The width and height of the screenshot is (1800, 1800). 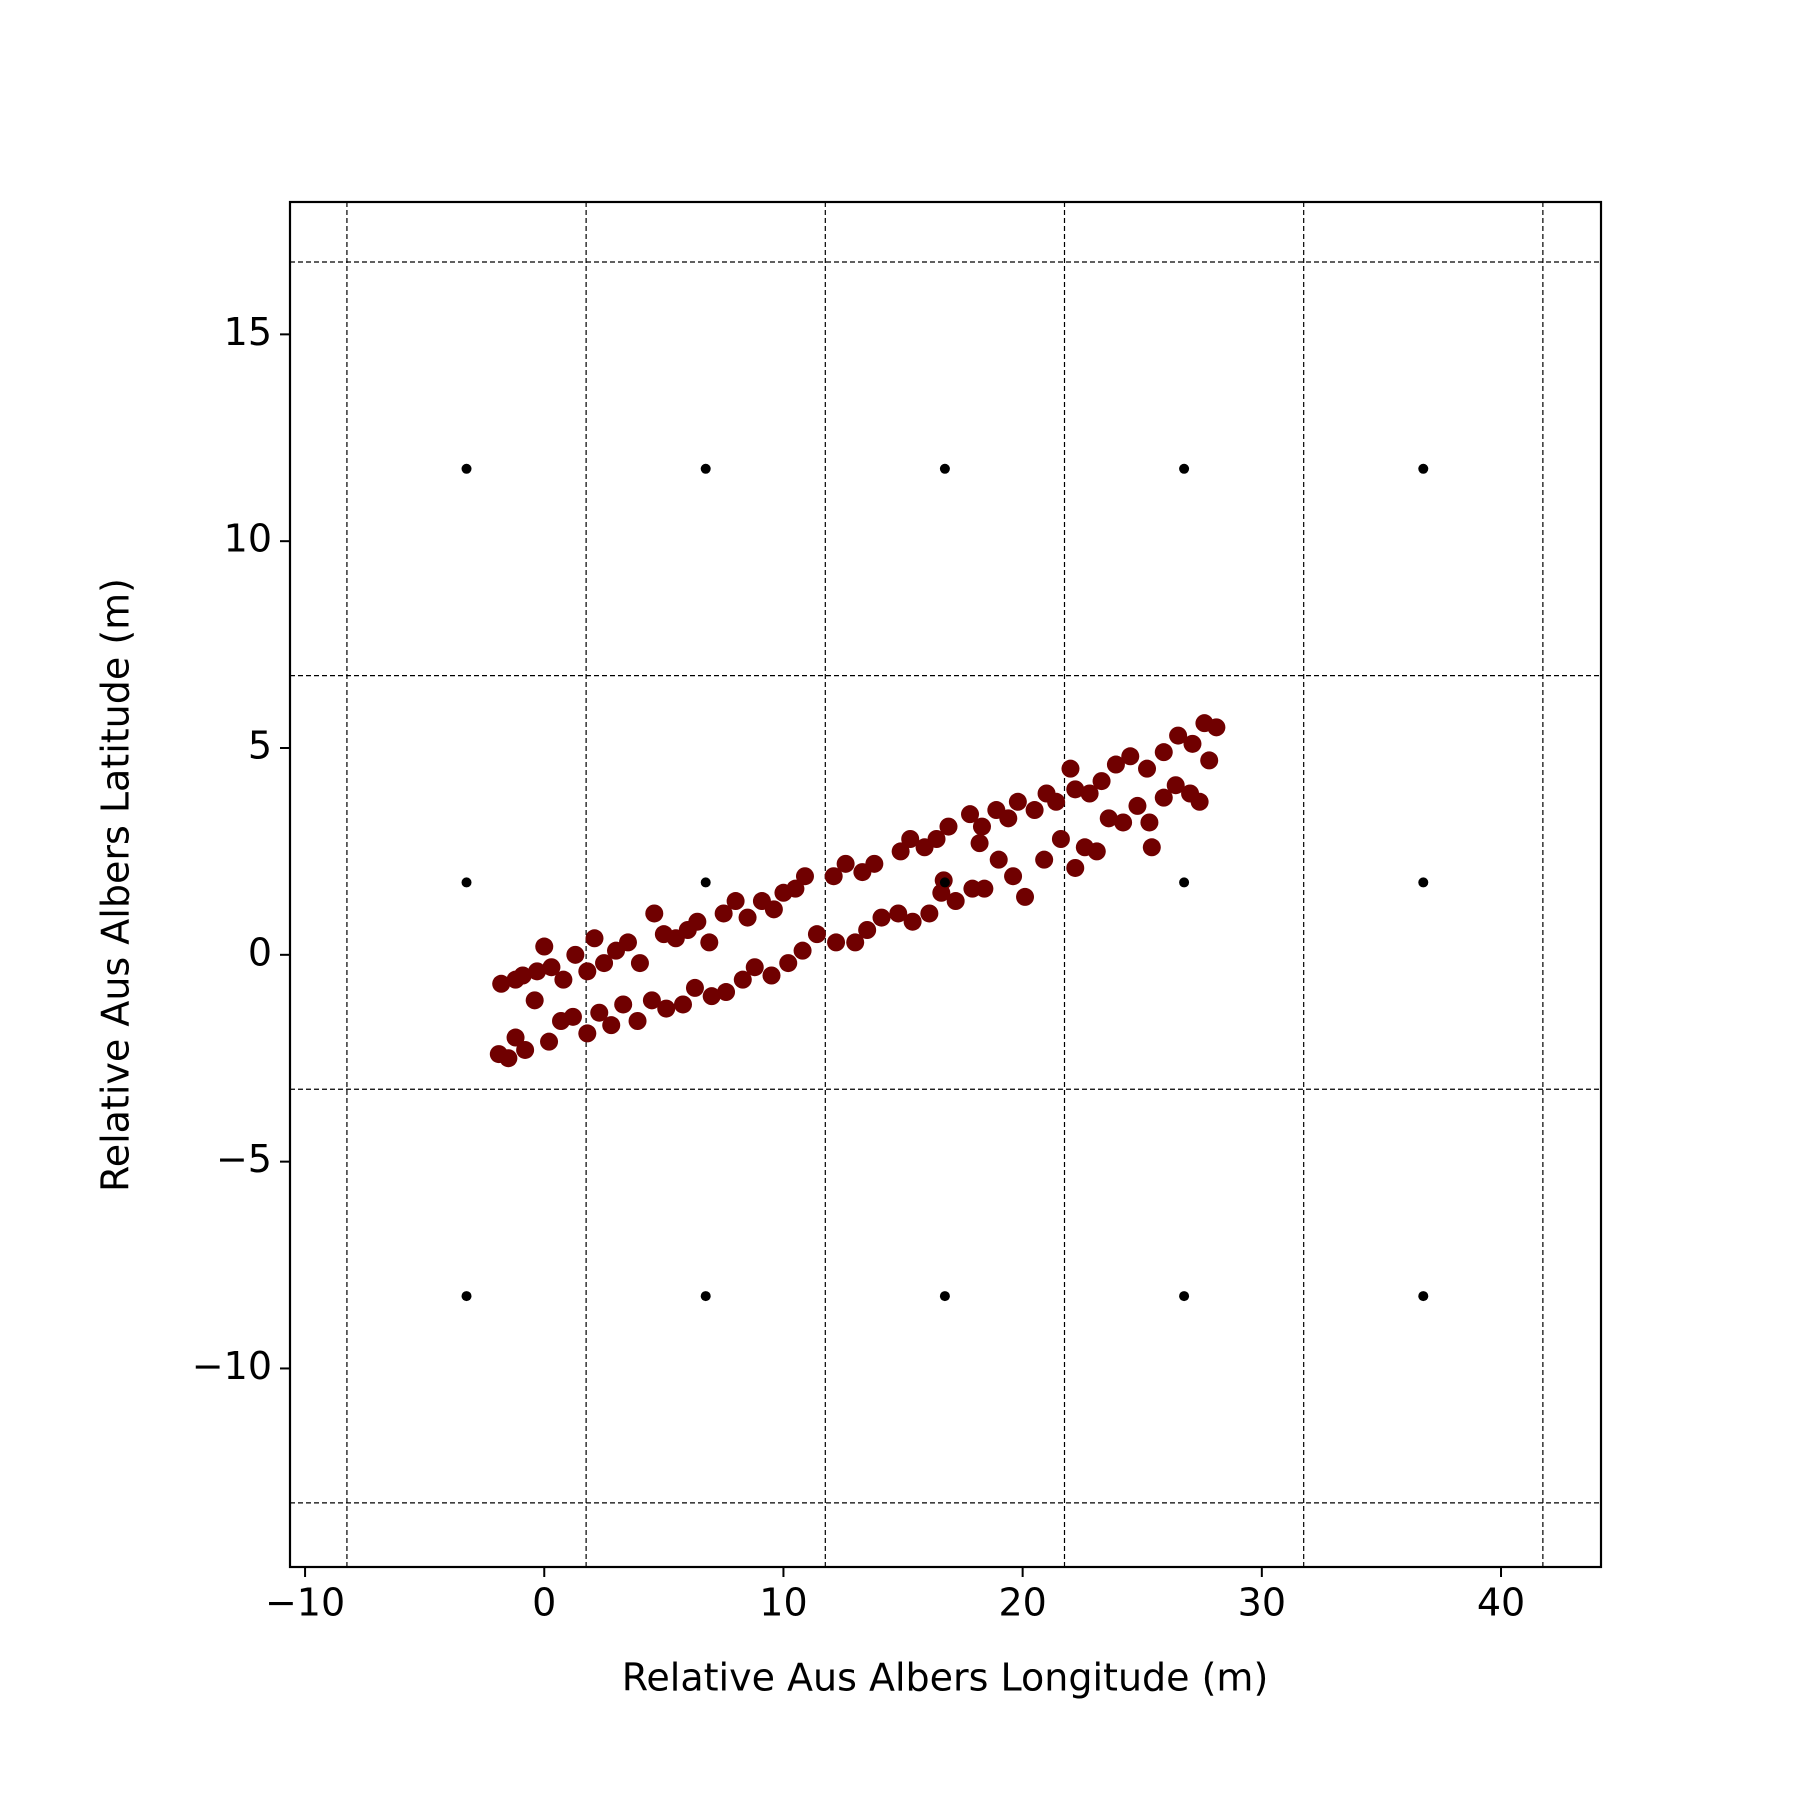 I want to click on y-tick-label: −10, so click(x=232, y=1366).